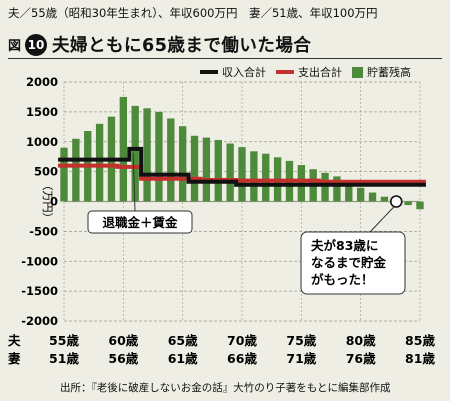  What do you see at coordinates (420, 358) in the screenshot?
I see `x-tick-label: 81歳` at bounding box center [420, 358].